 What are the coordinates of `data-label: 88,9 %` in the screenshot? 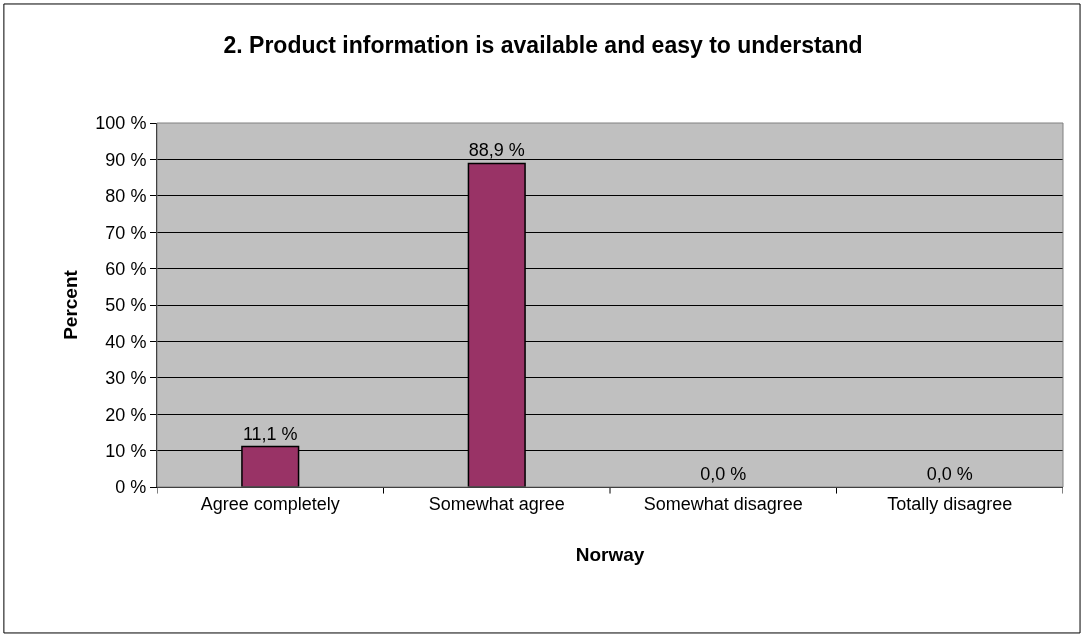 It's located at (496, 150).